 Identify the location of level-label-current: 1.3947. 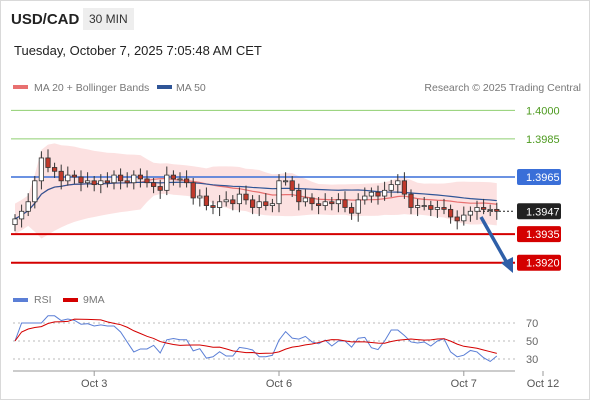
(543, 212).